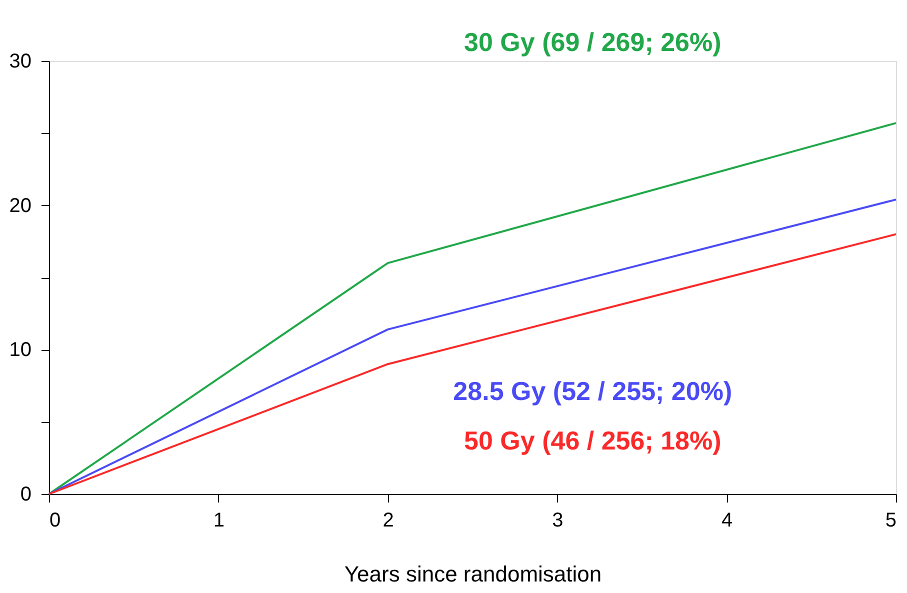 This screenshot has width=907, height=593. I want to click on text: 50 Gy (46 / 256; 18%), so click(593, 440).